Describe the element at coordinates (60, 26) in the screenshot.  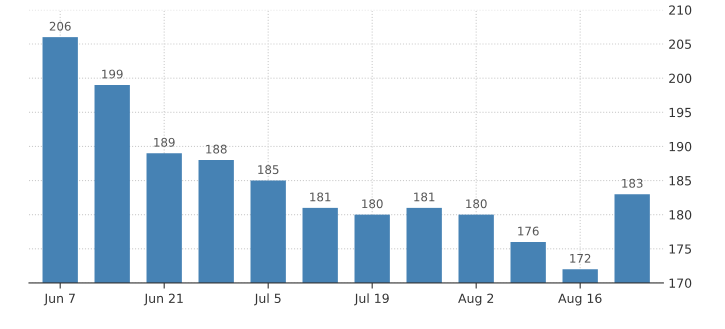
I see `data-label: 206` at that location.